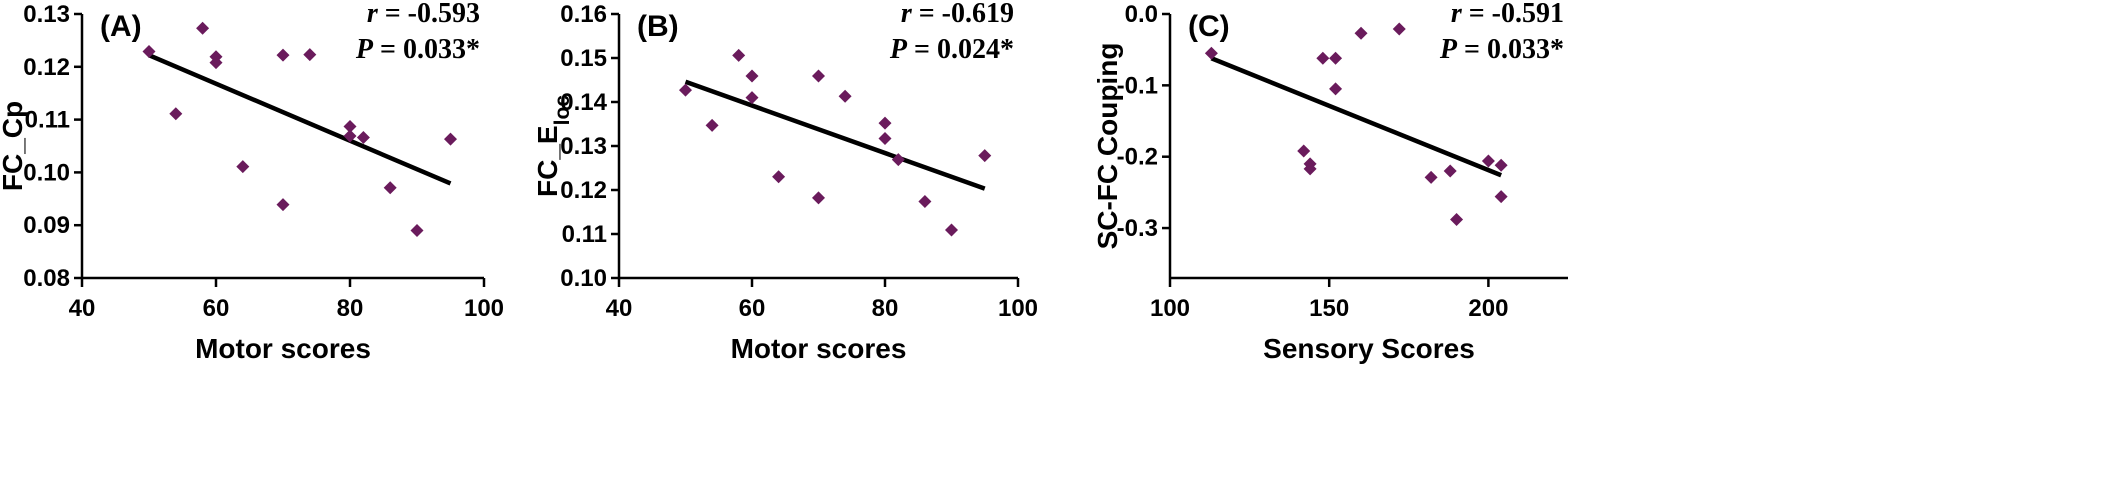 This screenshot has height=481, width=2128. Describe the element at coordinates (1137, 85) in the screenshot. I see `y-tick-label: -0.1` at that location.